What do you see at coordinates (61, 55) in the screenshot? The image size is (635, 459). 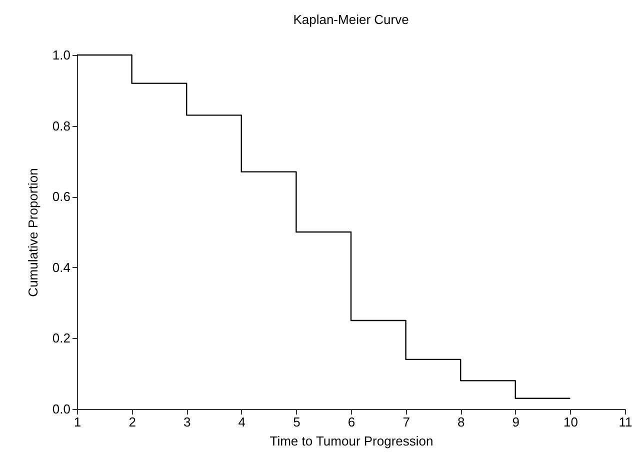 I see `y-tick-label: 1.0` at bounding box center [61, 55].